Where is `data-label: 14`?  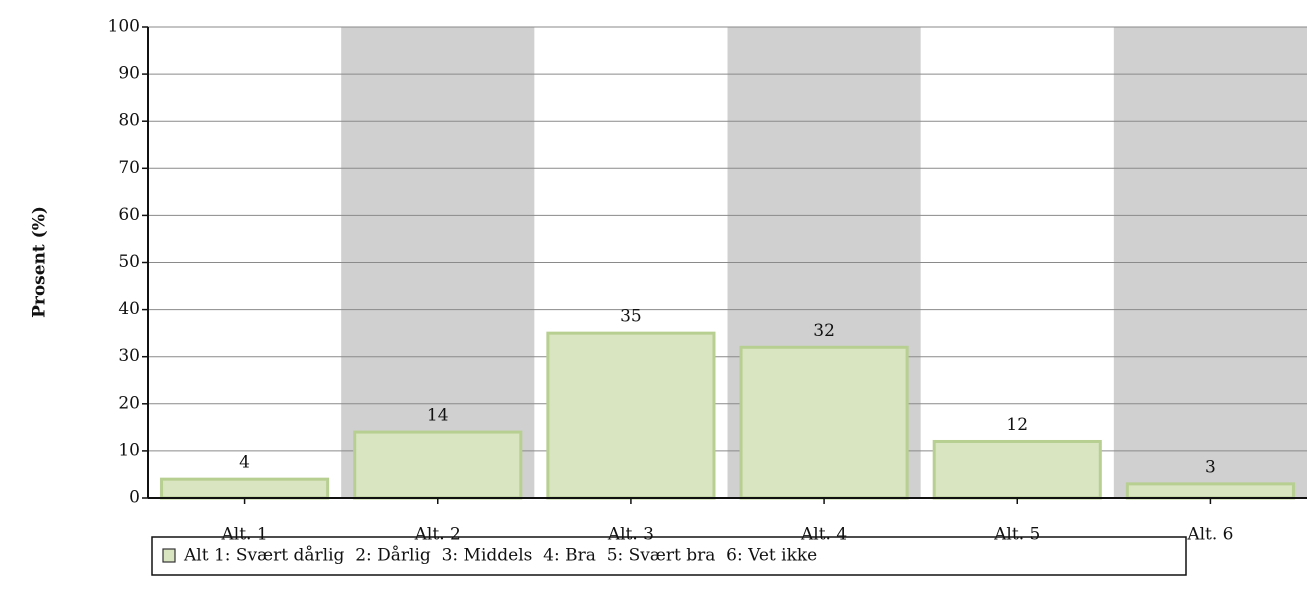 data-label: 14 is located at coordinates (438, 416).